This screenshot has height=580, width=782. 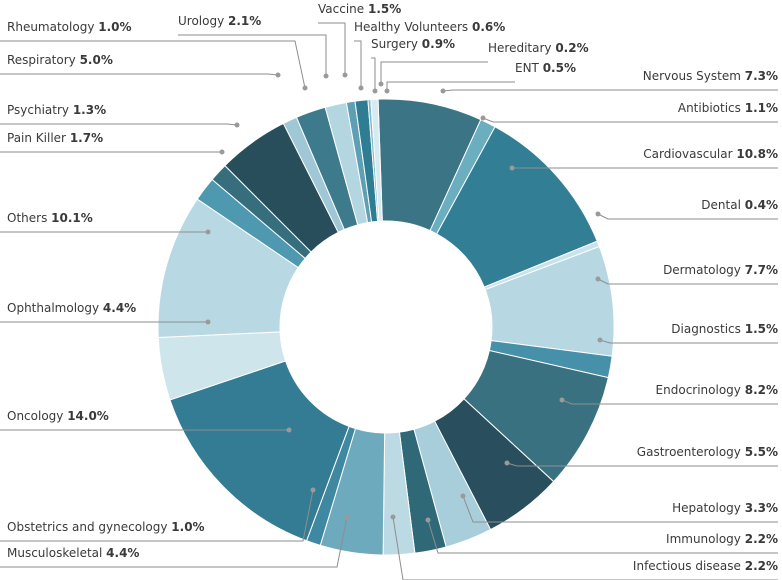 I want to click on label-value: 7.3%, so click(x=761, y=76).